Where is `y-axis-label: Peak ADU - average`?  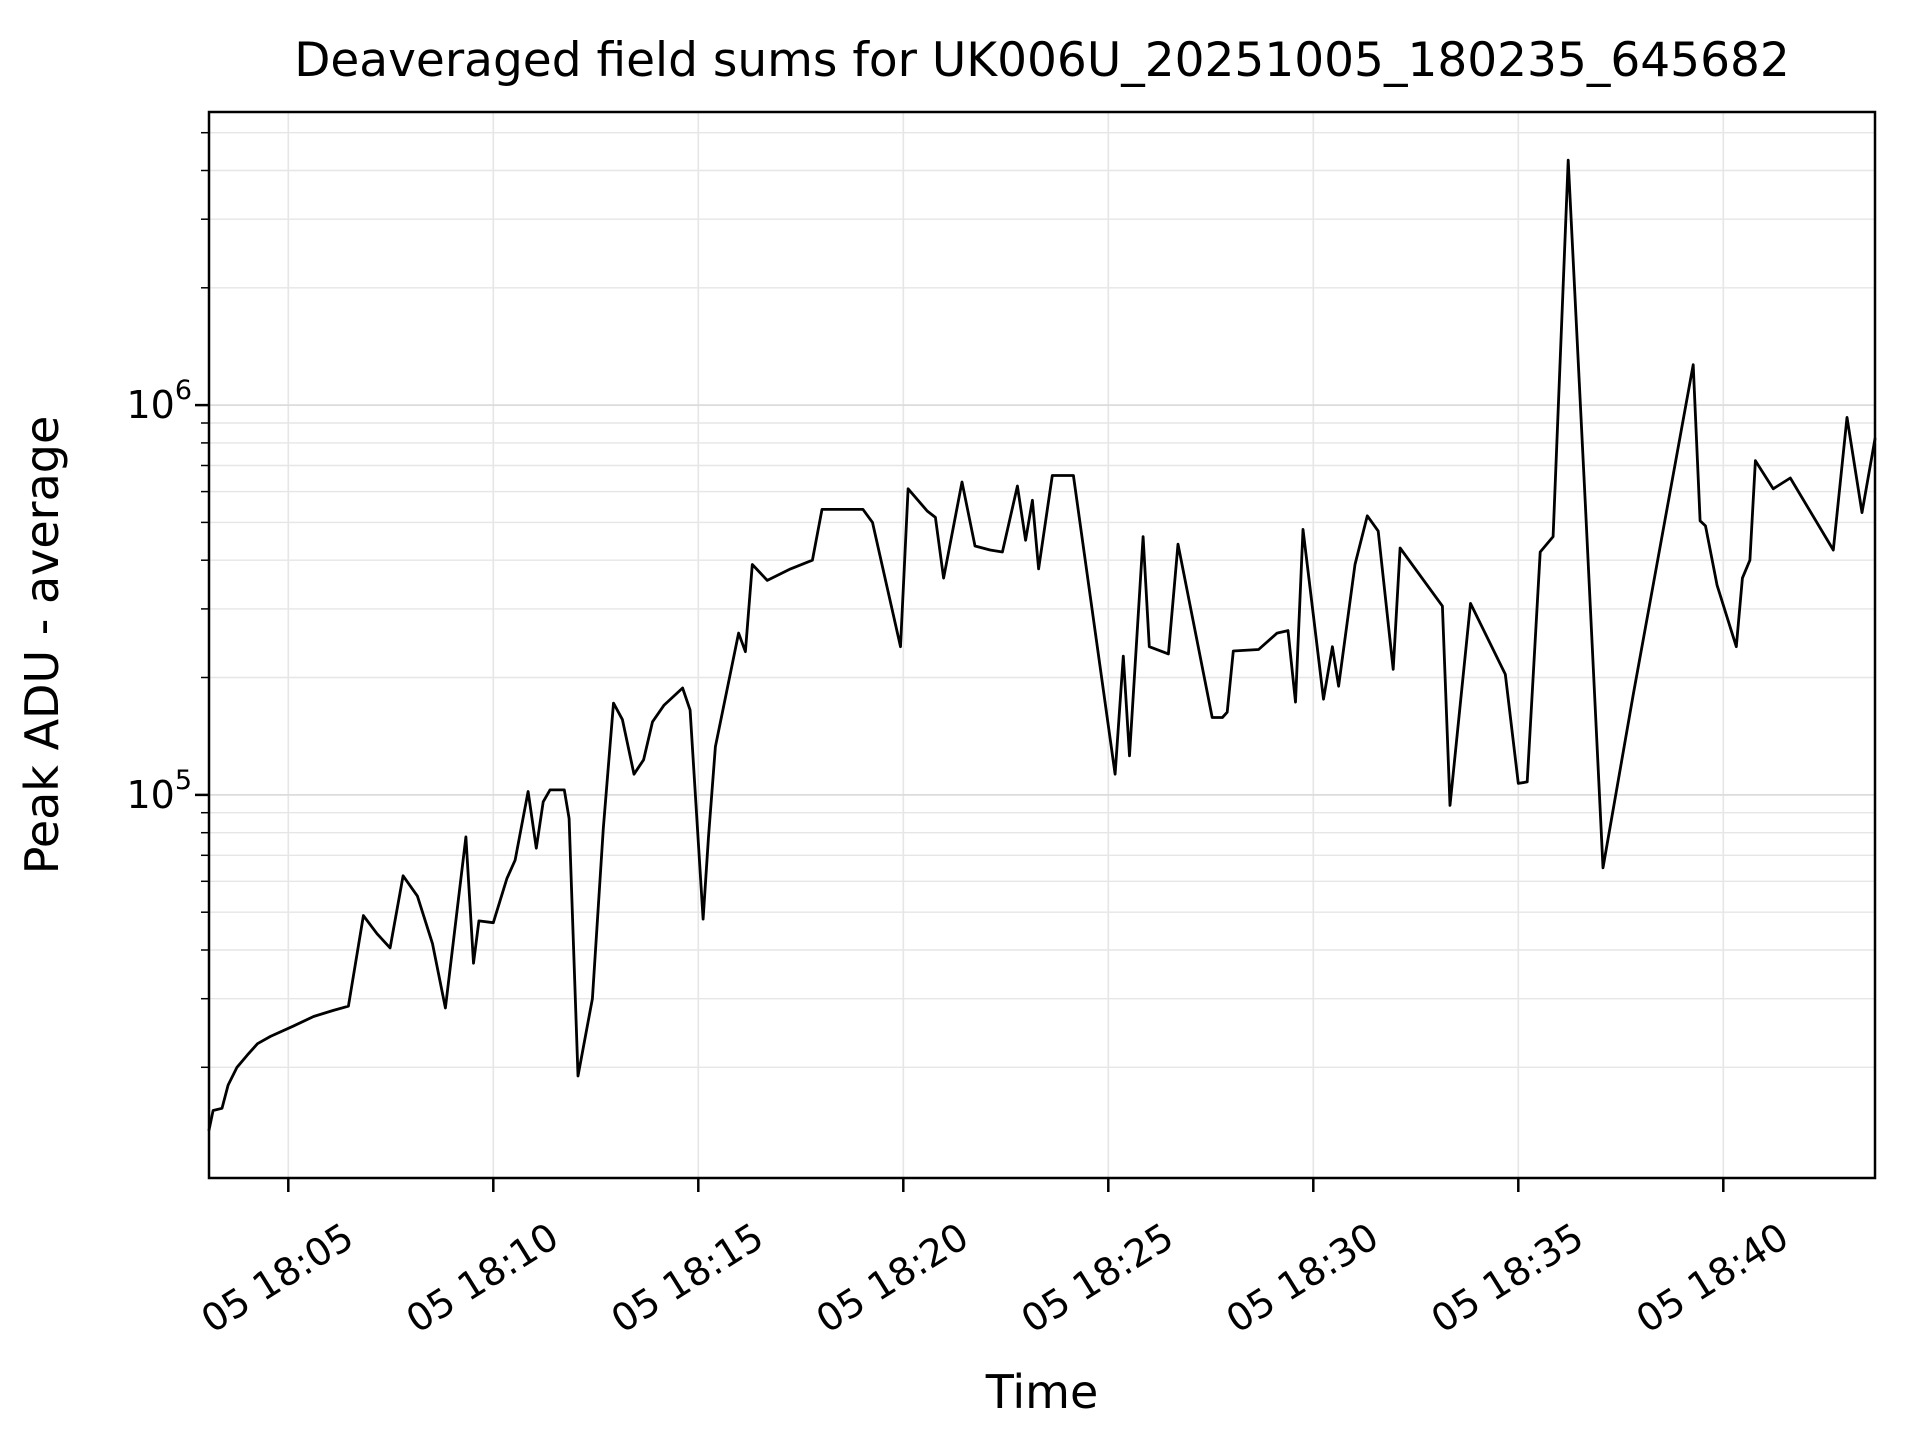
y-axis-label: Peak ADU - average is located at coordinates (42, 645).